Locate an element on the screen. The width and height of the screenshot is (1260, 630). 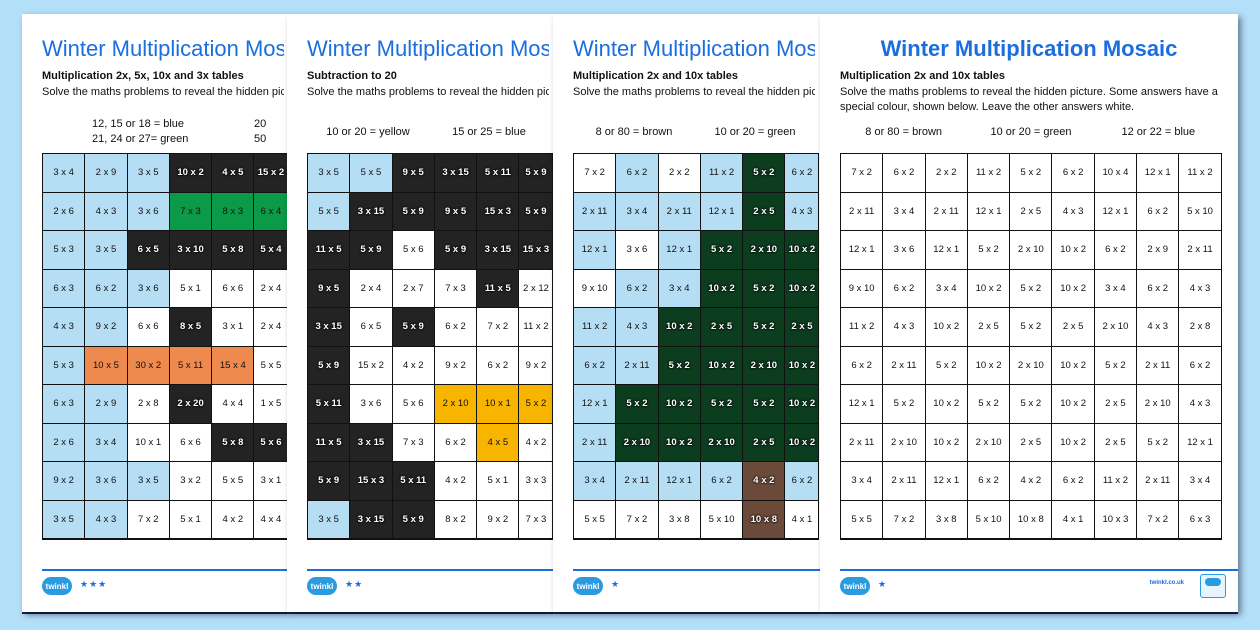
website-link: twinkl.co.uk is located at coordinates (1166, 583).